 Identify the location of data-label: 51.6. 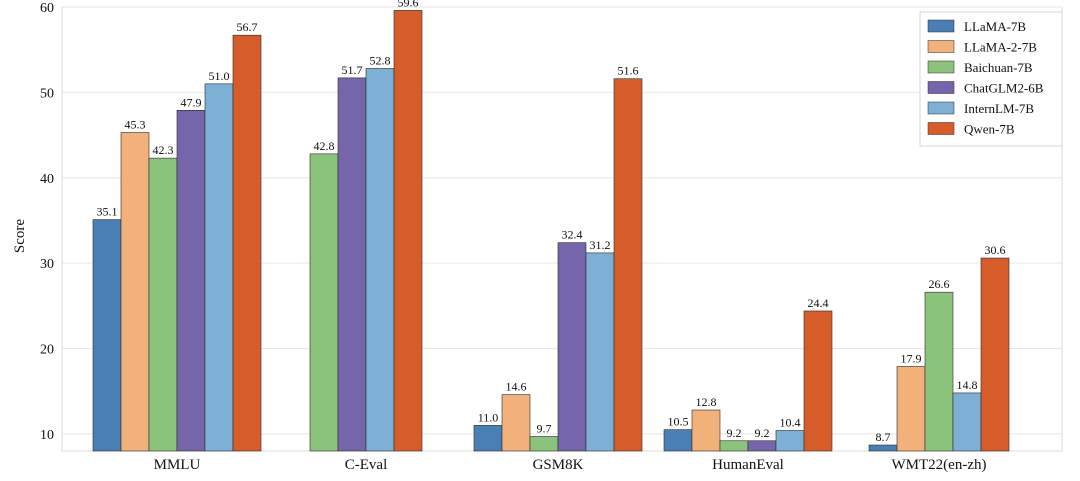
(628, 71).